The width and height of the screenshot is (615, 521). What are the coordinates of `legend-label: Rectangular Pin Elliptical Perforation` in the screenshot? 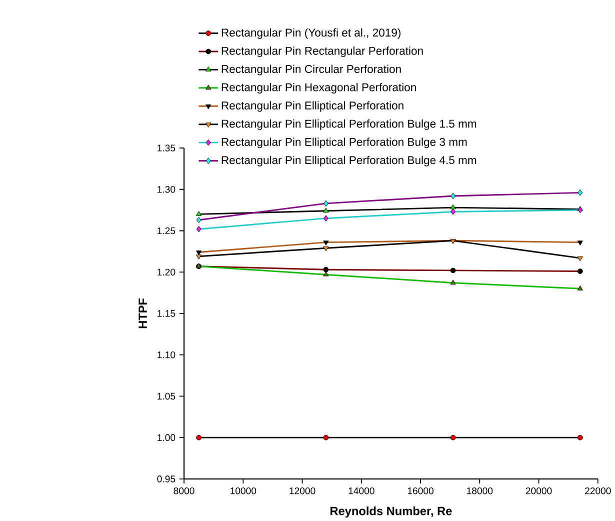 It's located at (313, 106).